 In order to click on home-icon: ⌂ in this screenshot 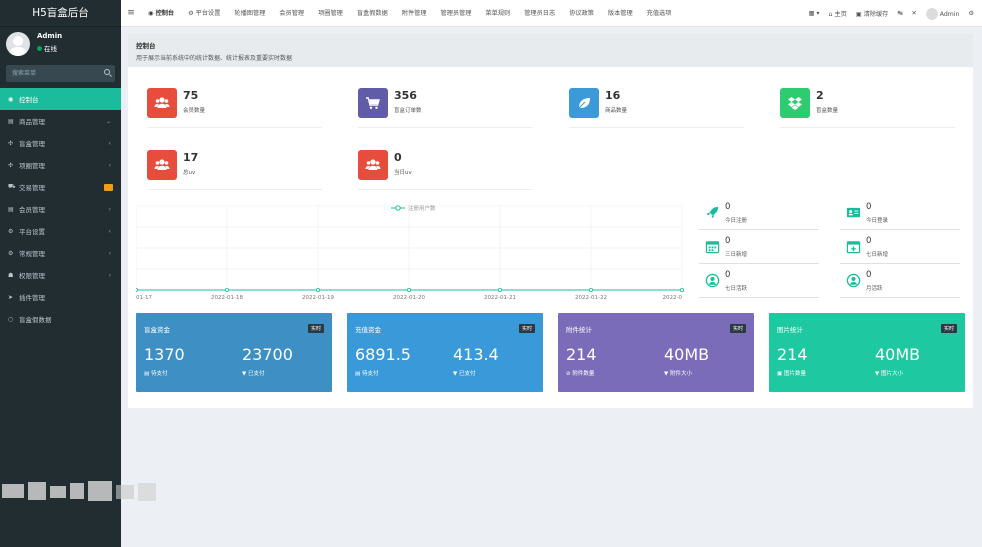, I will do `click(831, 14)`.